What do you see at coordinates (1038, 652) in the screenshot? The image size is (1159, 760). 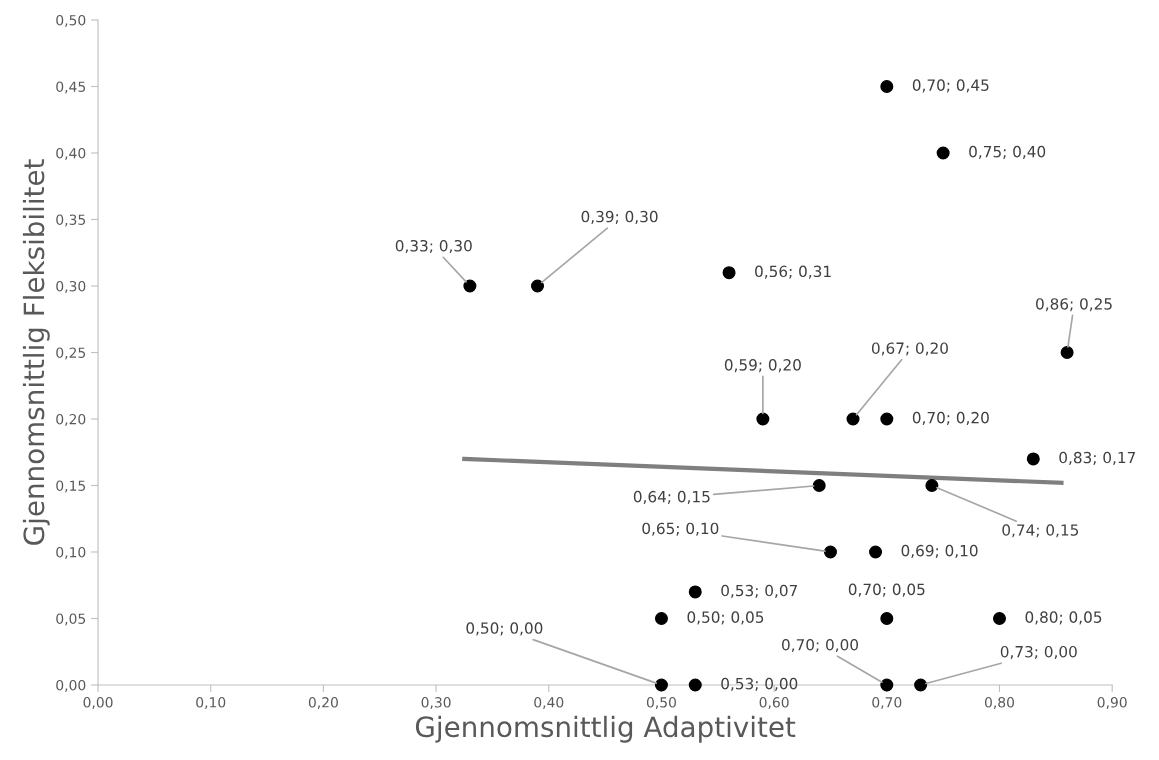 I see `data-label: 0,73; 0,00` at bounding box center [1038, 652].